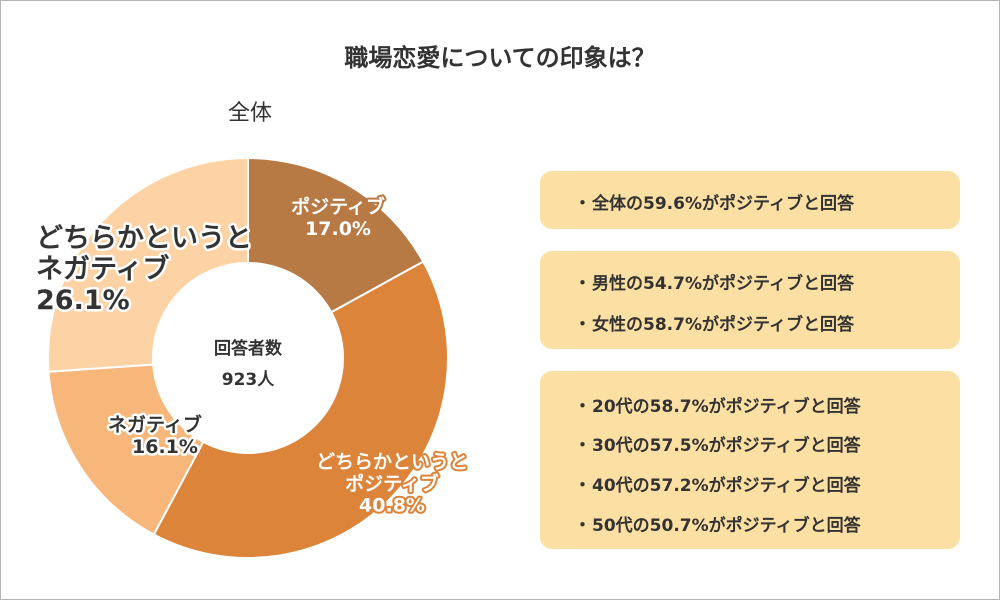 Image resolution: width=1000 pixels, height=600 pixels. What do you see at coordinates (717, 526) in the screenshot?
I see `summary-line: ・50代の50.7%がポジティブと回答` at bounding box center [717, 526].